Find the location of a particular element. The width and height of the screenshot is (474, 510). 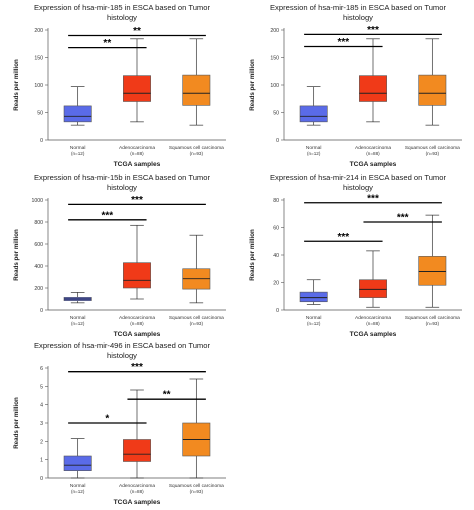

y-tick-label: 80 is located at coordinates (276, 201).